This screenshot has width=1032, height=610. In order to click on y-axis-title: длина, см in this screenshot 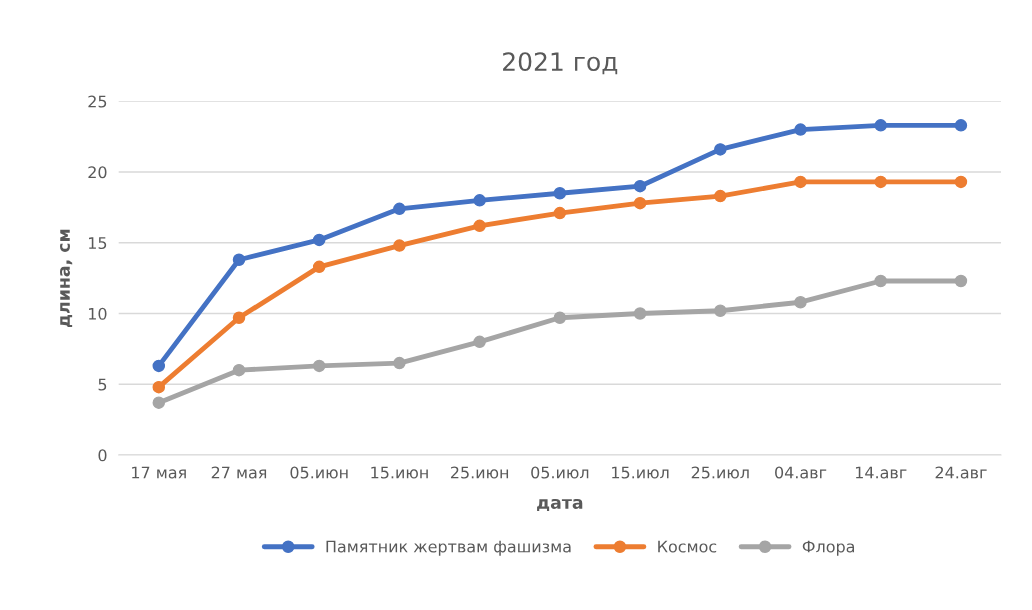, I will do `click(66, 278)`.